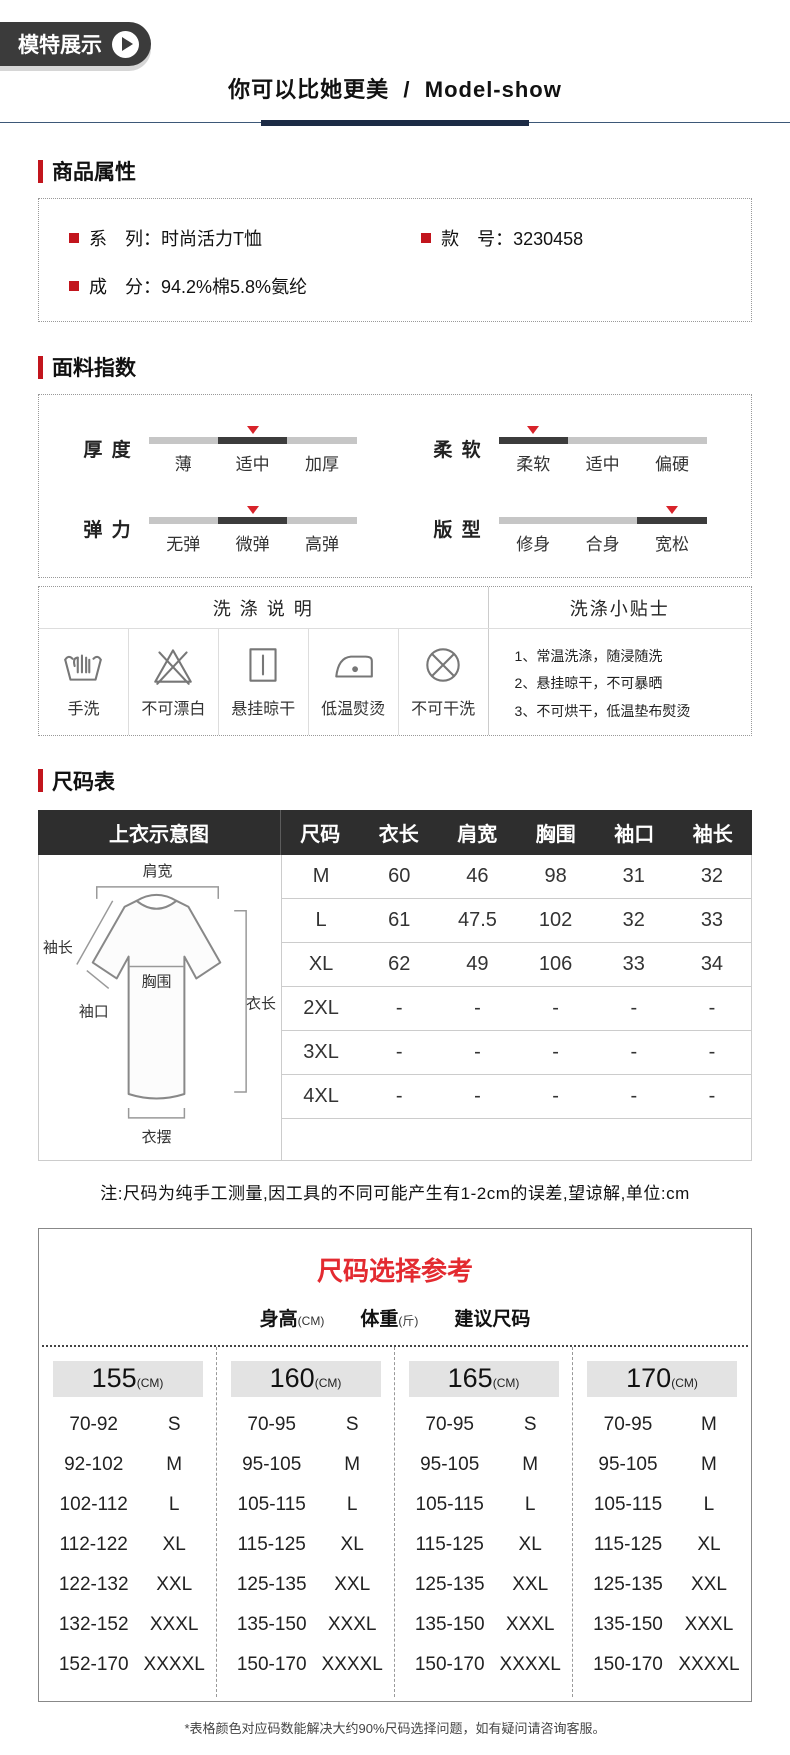 This screenshot has width=790, height=1755. I want to click on weight-size-row: 105-115 L, so click(662, 1505).